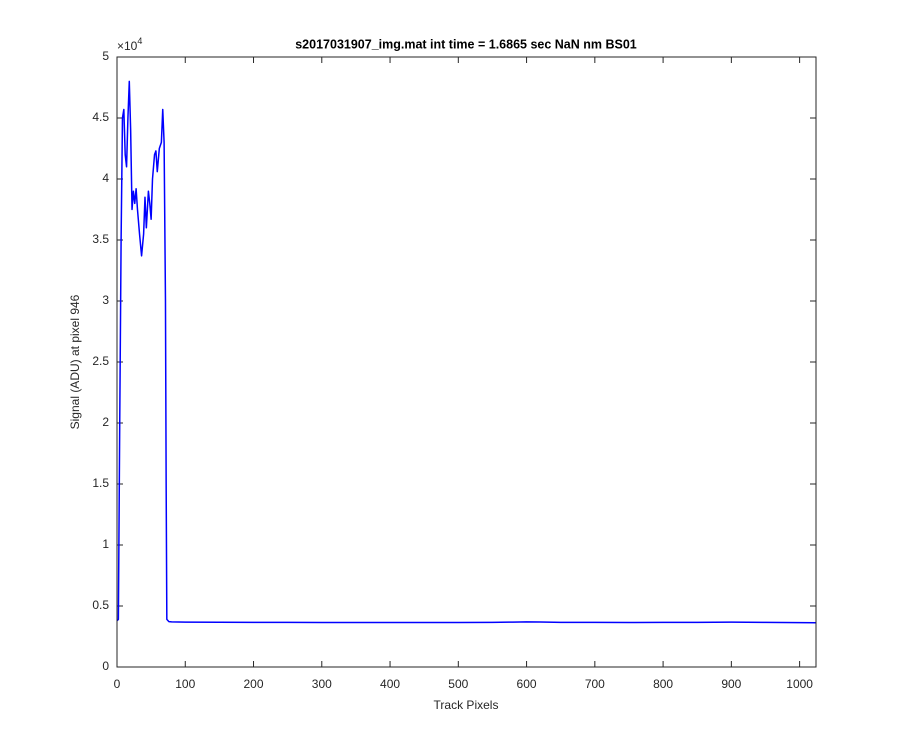 The height and width of the screenshot is (750, 900). What do you see at coordinates (731, 684) in the screenshot?
I see `x-tick-label: 900` at bounding box center [731, 684].